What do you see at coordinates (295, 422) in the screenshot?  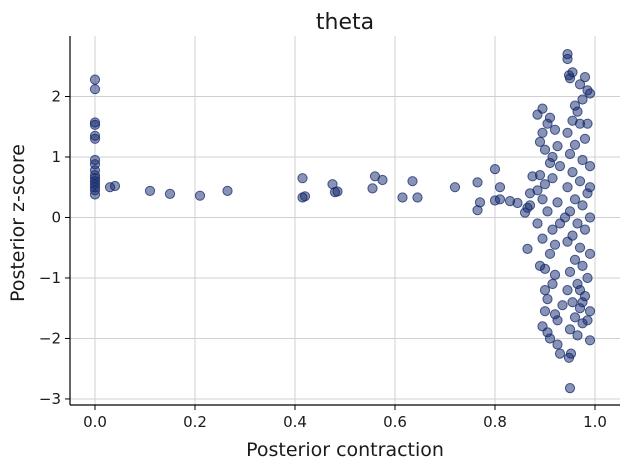 I see `x-tick-label: 0.4` at bounding box center [295, 422].